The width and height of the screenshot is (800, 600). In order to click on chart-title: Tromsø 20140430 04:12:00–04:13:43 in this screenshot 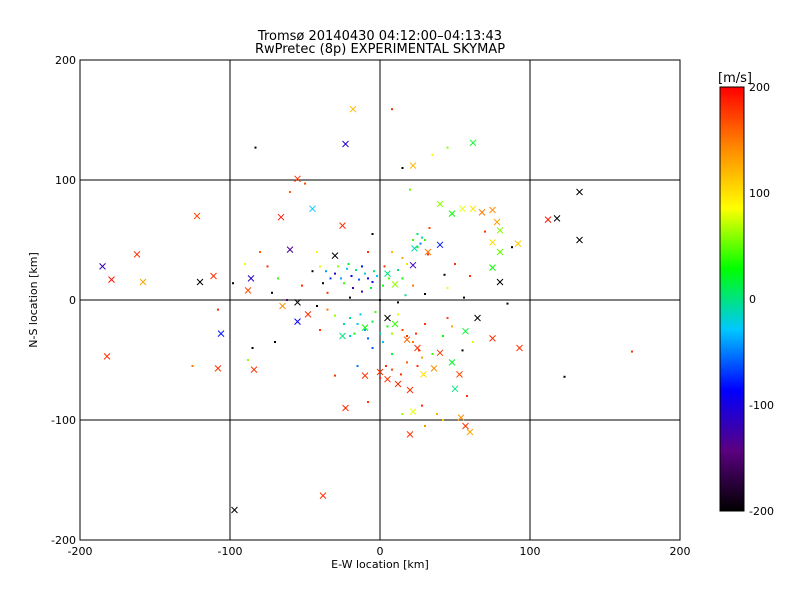, I will do `click(379, 36)`.